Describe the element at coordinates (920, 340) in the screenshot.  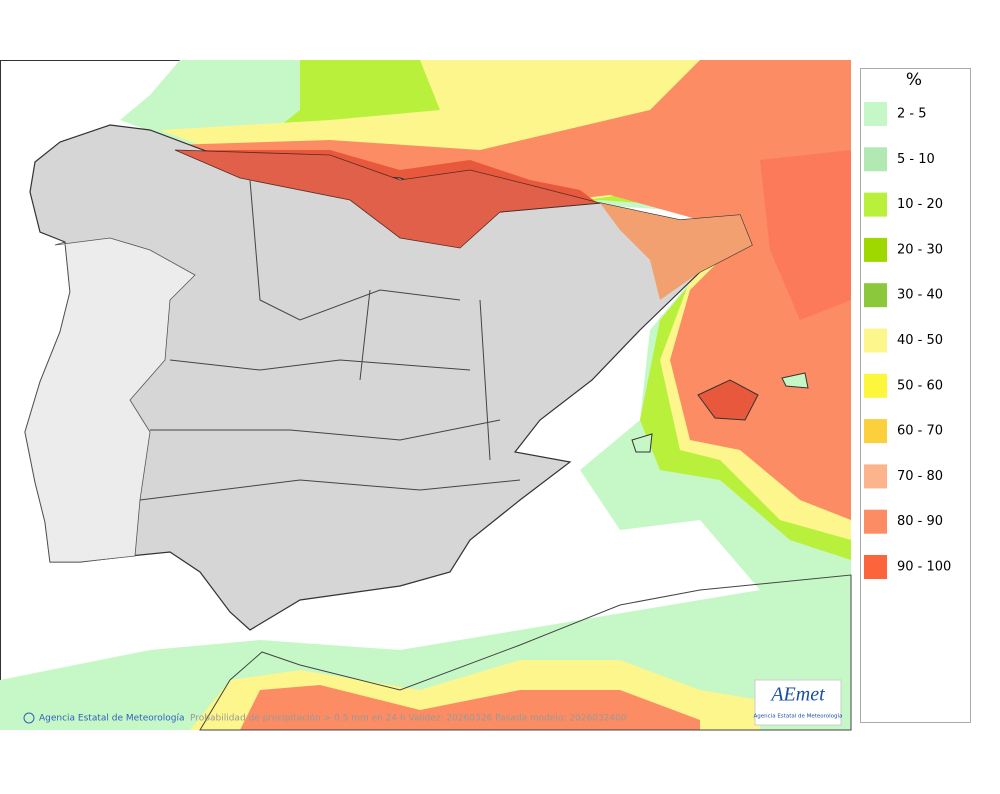
I see `legend-label: 40 - 50` at that location.